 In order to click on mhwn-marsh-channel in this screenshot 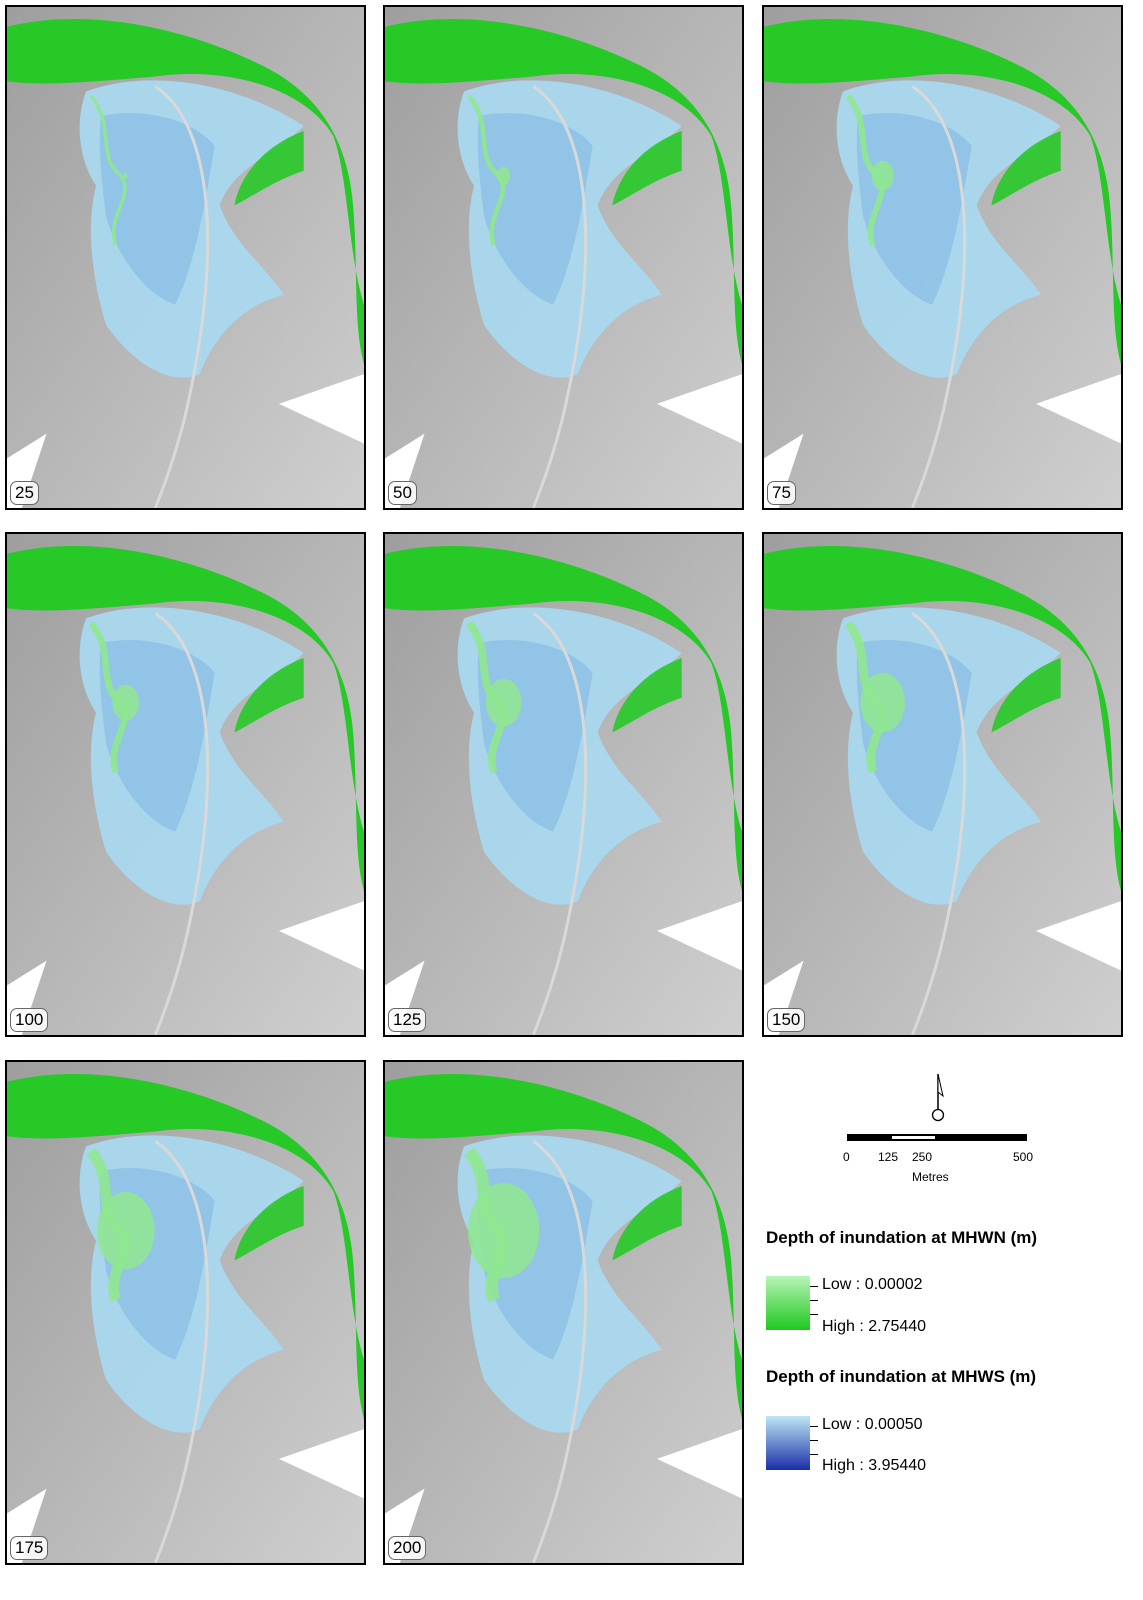, I will do `click(108, 170)`.